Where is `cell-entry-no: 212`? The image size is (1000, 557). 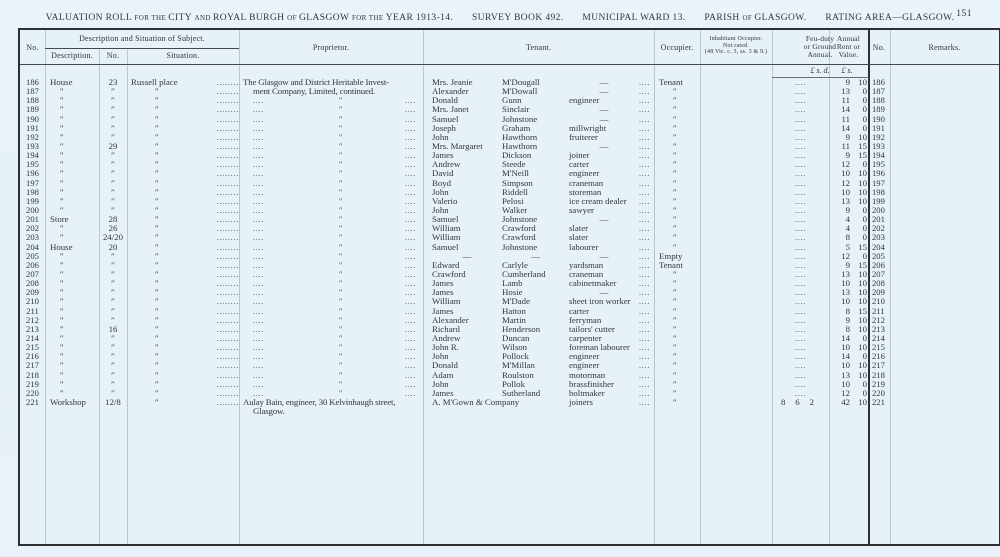 cell-entry-no: 212 is located at coordinates (32, 319).